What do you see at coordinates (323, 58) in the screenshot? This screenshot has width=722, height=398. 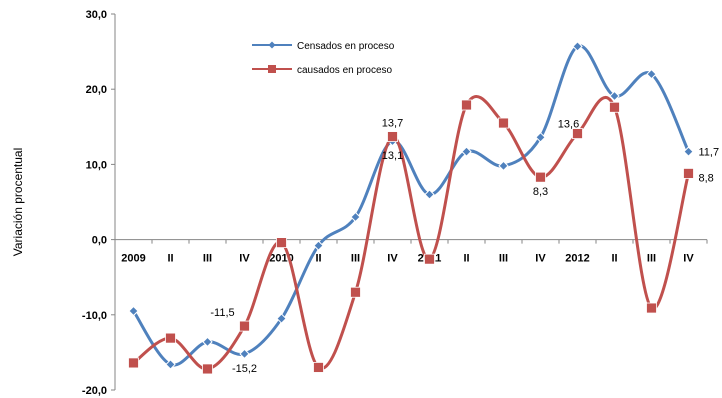 I see `legend: Censados en proceso causados en proceso` at bounding box center [323, 58].